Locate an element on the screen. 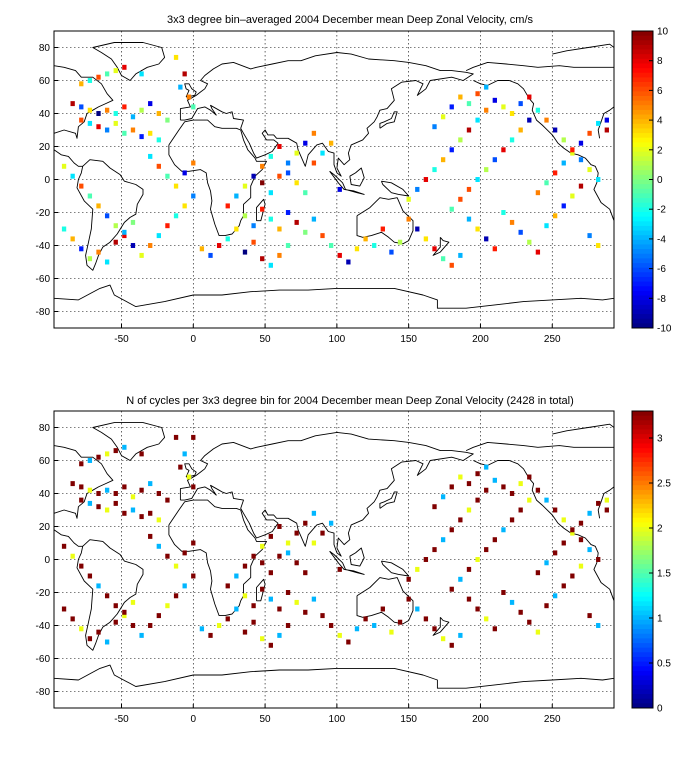  cycles-colorbar-tick-label: 2 is located at coordinates (660, 529).